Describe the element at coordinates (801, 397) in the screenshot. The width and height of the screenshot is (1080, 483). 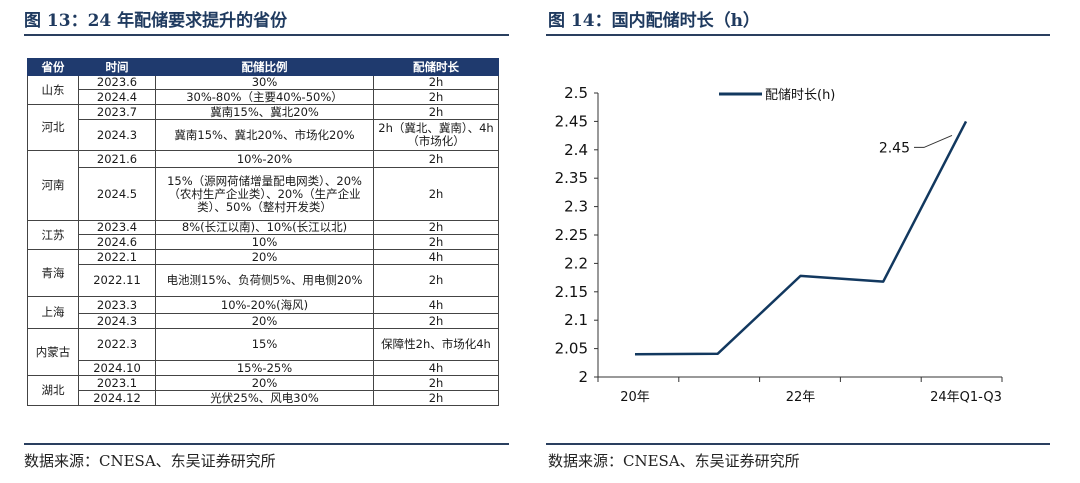
I see `x-tick-label: 22年` at that location.